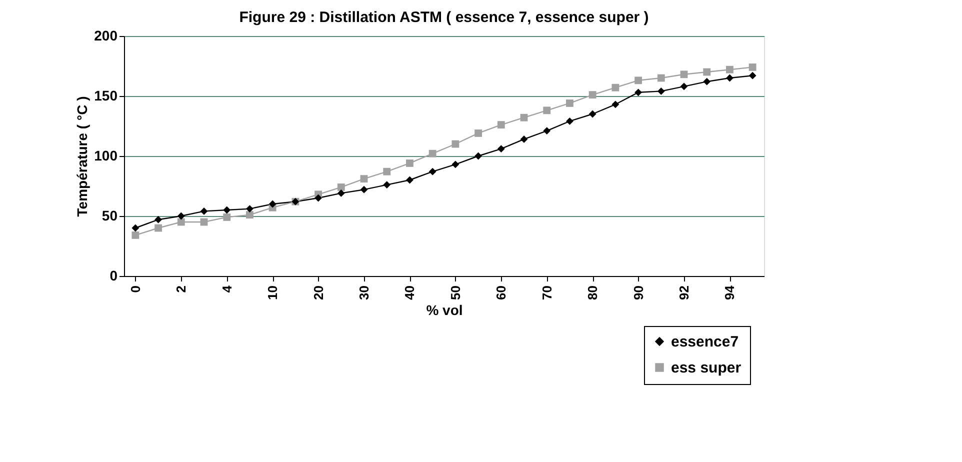  What do you see at coordinates (82, 156) in the screenshot?
I see `y-axis-title: Température ( °C )` at bounding box center [82, 156].